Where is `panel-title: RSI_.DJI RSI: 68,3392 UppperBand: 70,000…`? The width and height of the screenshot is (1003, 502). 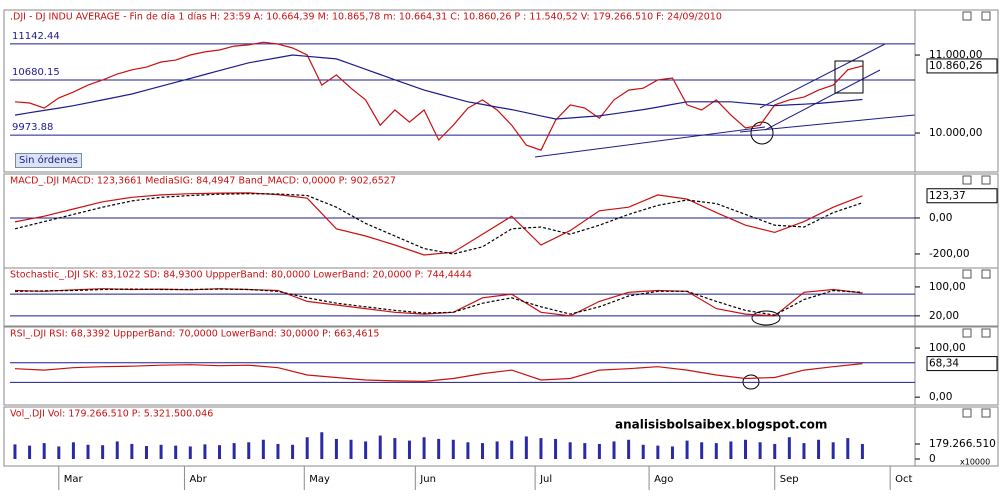 panel-title: RSI_.DJI RSI: 68,3392 UppperBand: 70,000… is located at coordinates (194, 334).